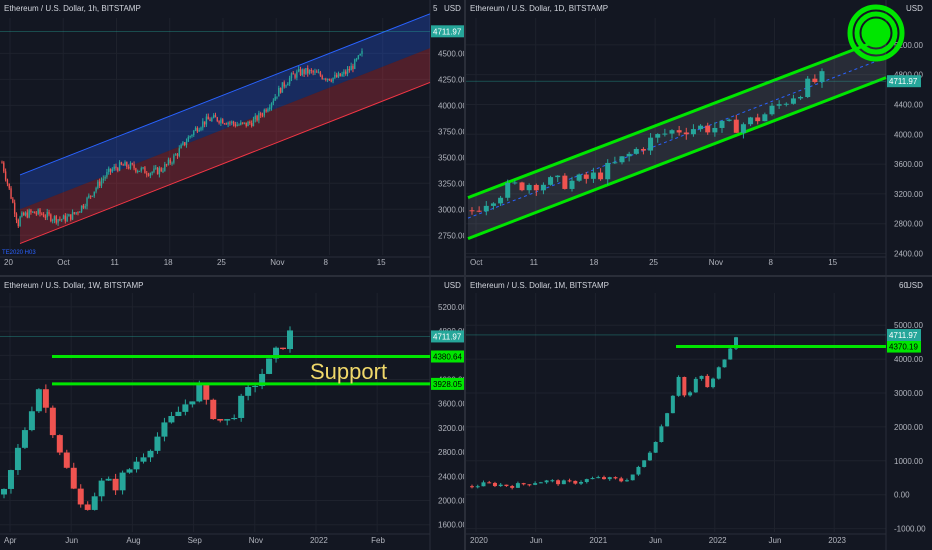 The width and height of the screenshot is (932, 550). What do you see at coordinates (19, 253) in the screenshot?
I see `chart-1h-lower-left-label: TE2020 H03` at bounding box center [19, 253].